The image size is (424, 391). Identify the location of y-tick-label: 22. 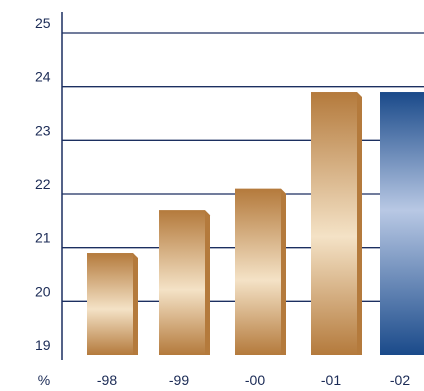
(43, 184).